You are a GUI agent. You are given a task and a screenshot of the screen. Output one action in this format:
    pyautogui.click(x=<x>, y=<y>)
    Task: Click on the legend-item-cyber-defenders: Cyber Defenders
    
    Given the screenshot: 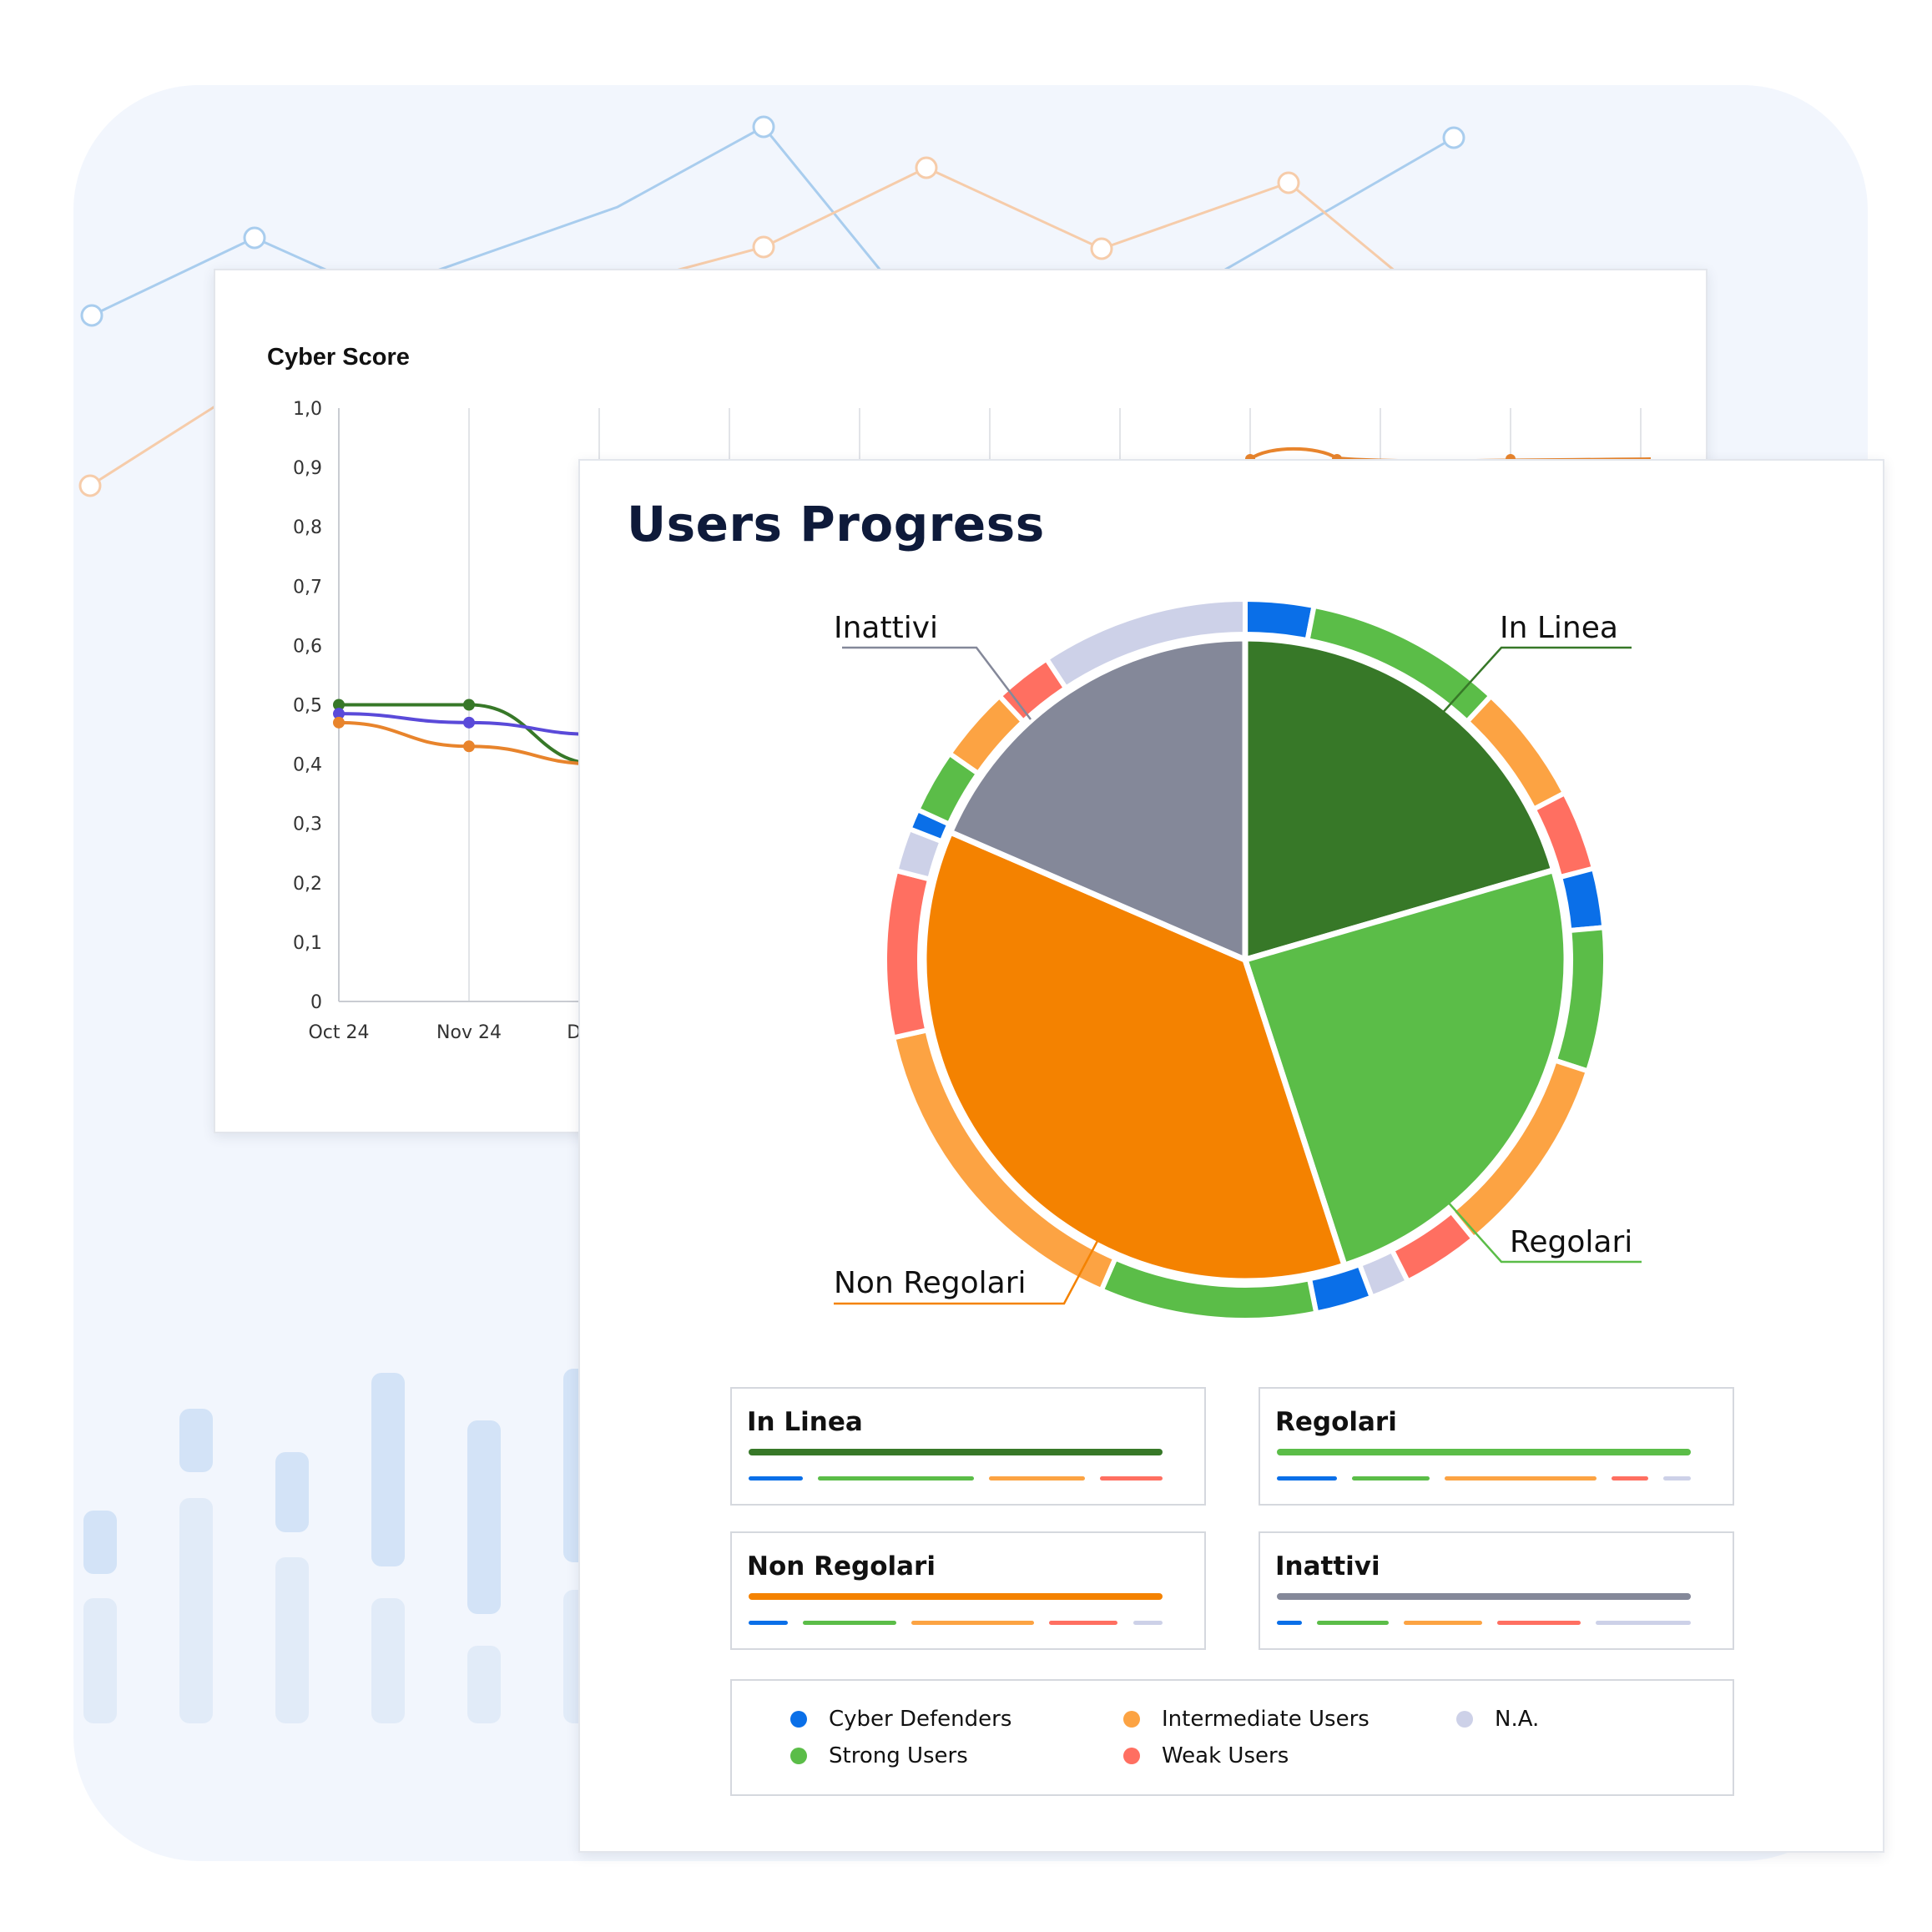 What is the action you would take?
    pyautogui.click(x=900, y=1720)
    